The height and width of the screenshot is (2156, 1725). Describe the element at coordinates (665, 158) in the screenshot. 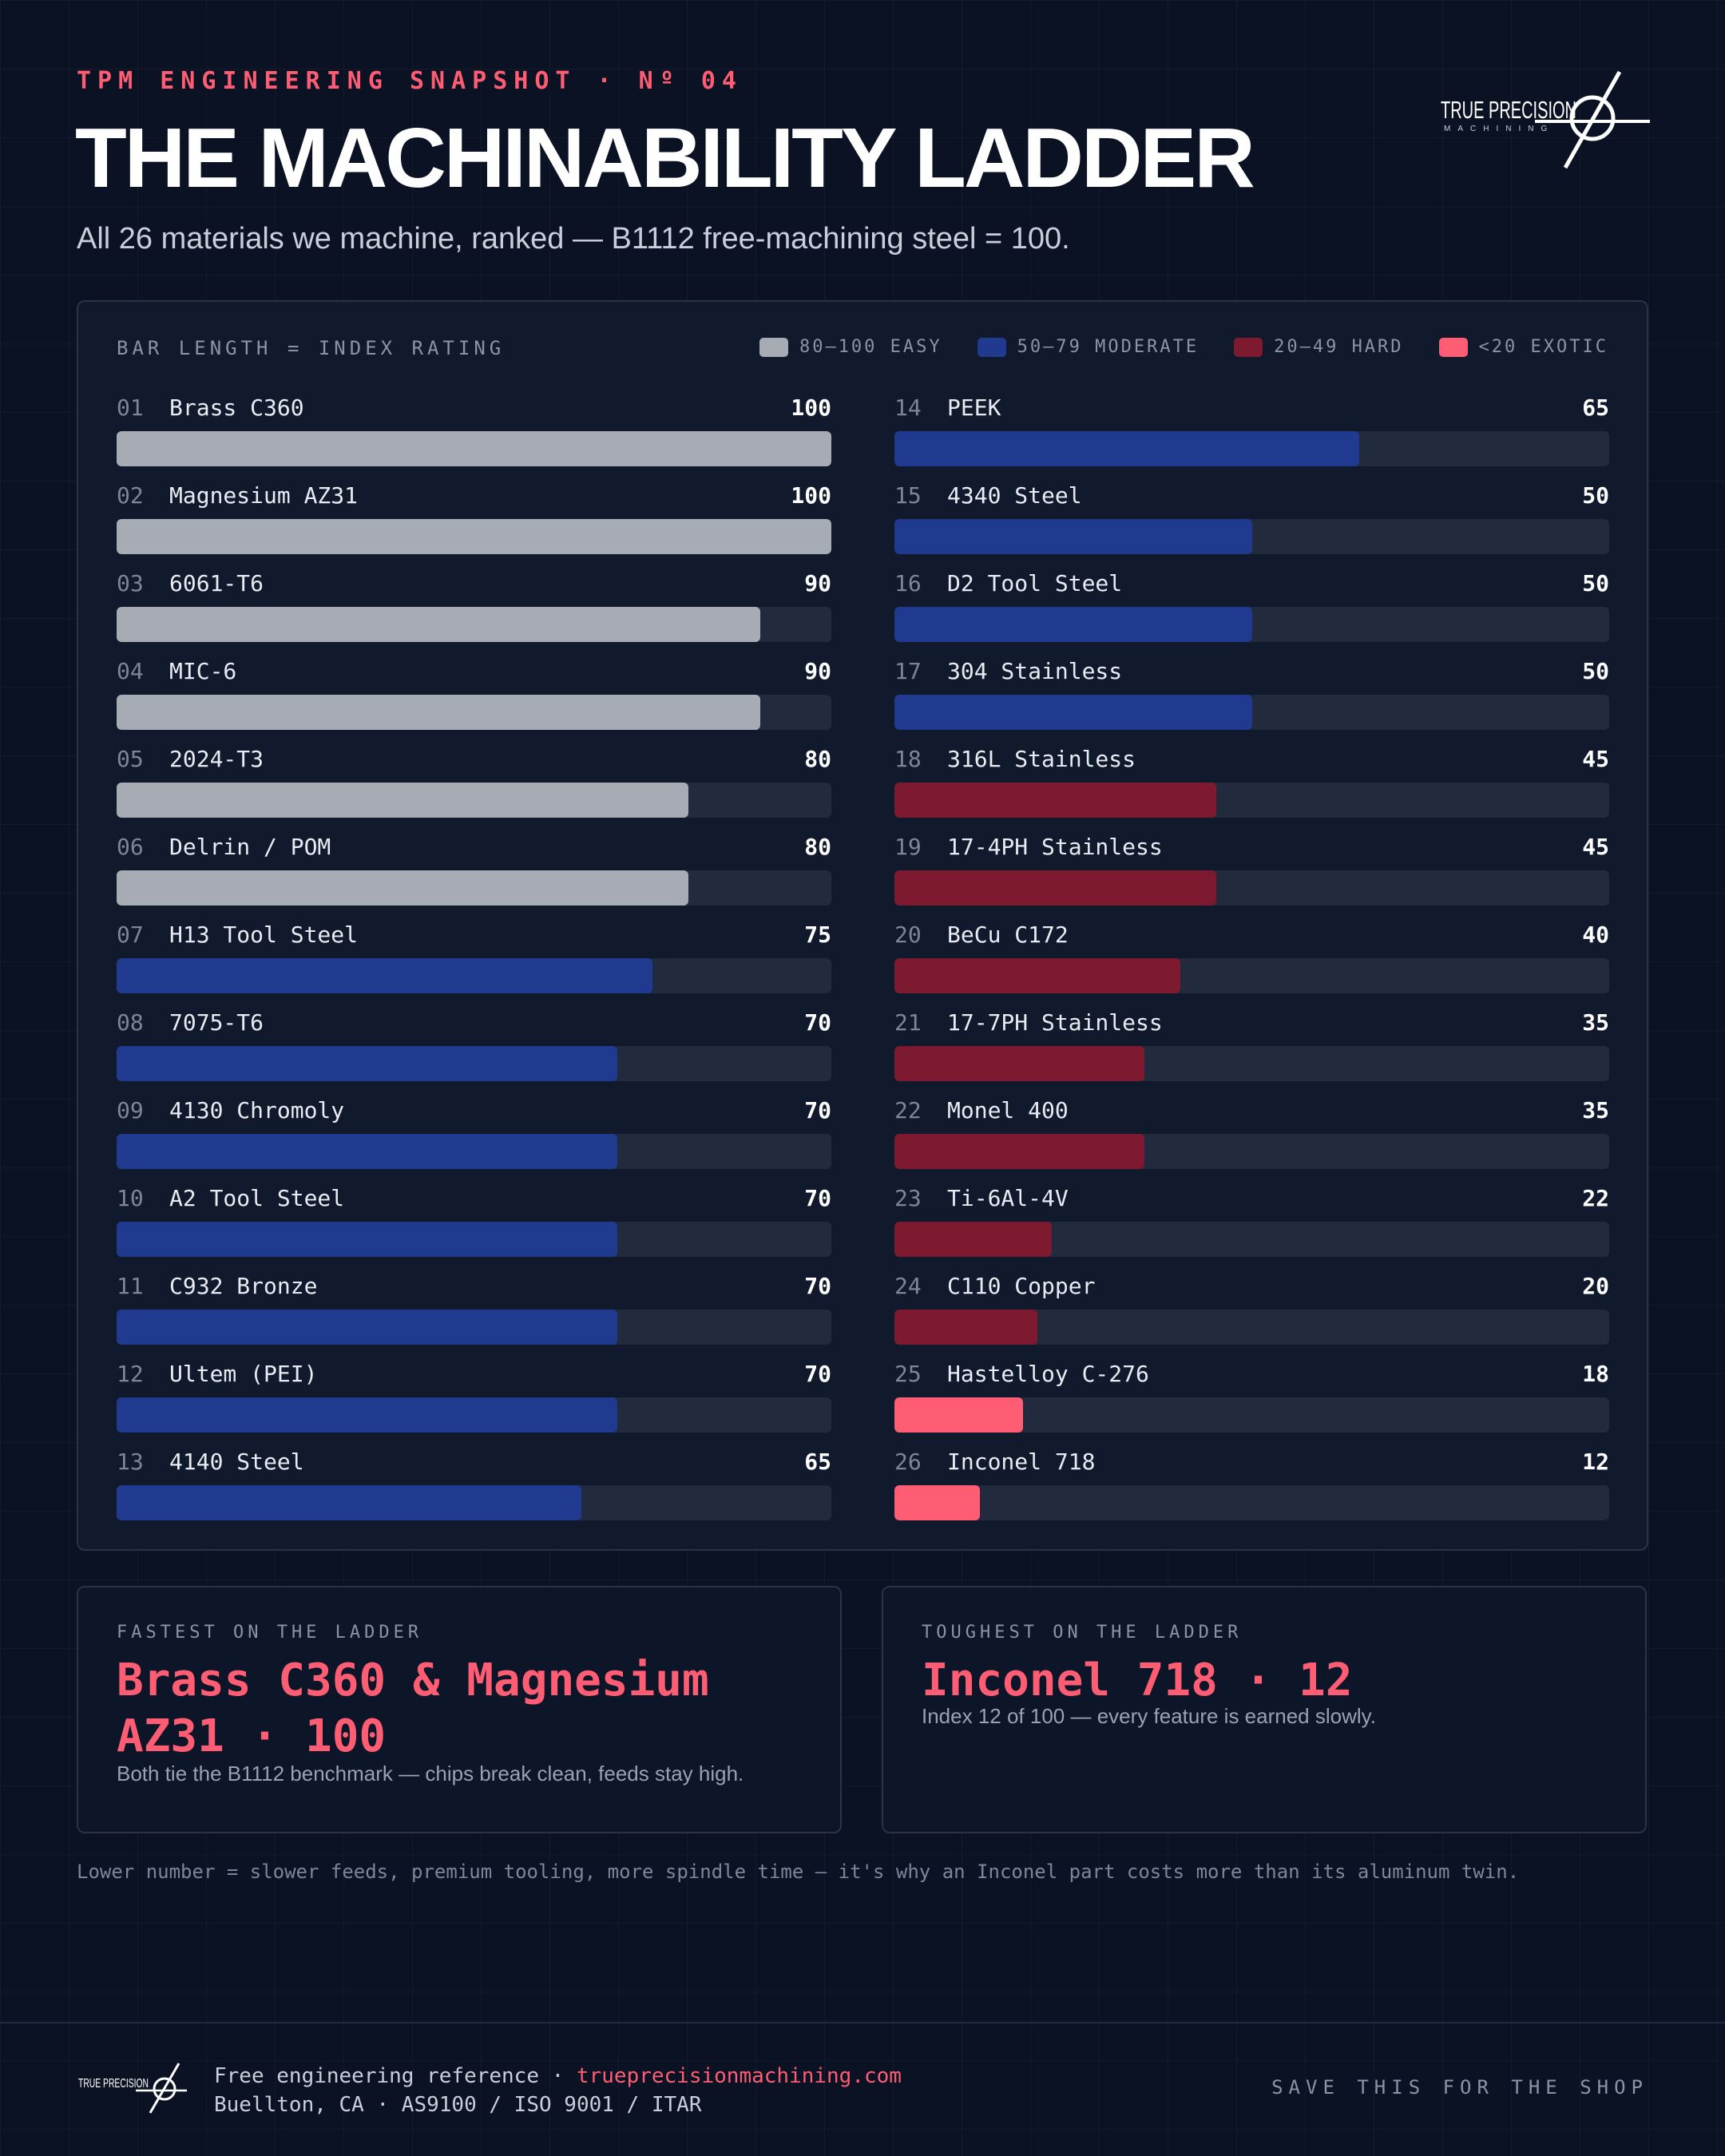

I see `page-title: THE MACHINABILITY LADDER` at that location.